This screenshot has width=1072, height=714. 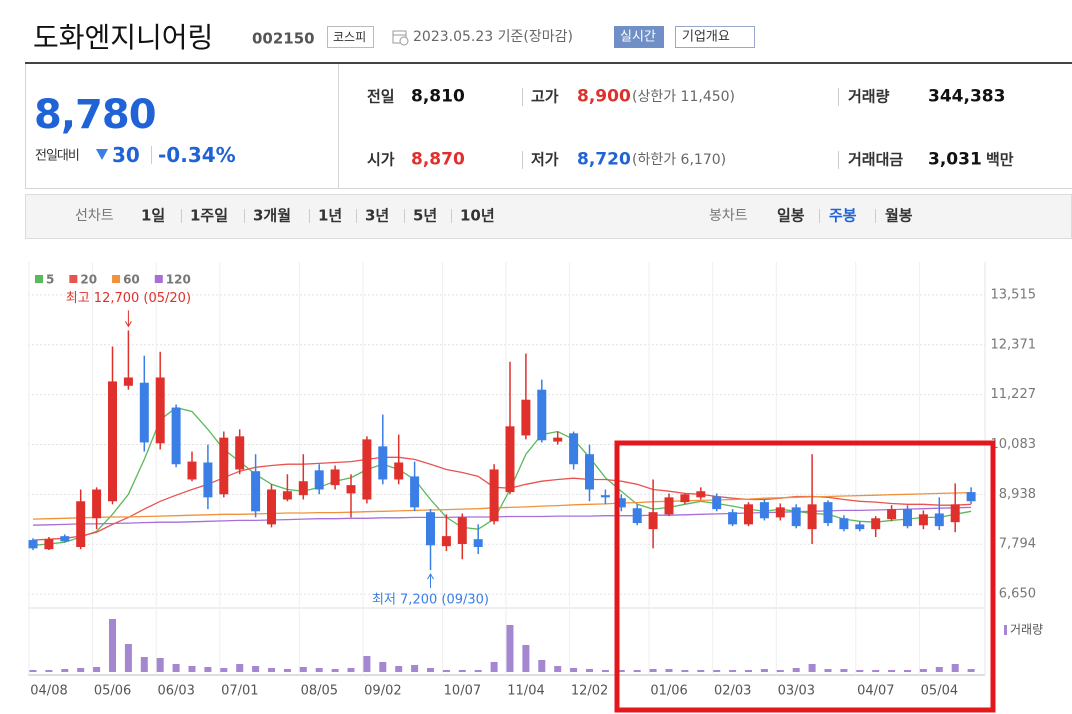 What do you see at coordinates (153, 215) in the screenshot?
I see `period-tab: 1일` at bounding box center [153, 215].